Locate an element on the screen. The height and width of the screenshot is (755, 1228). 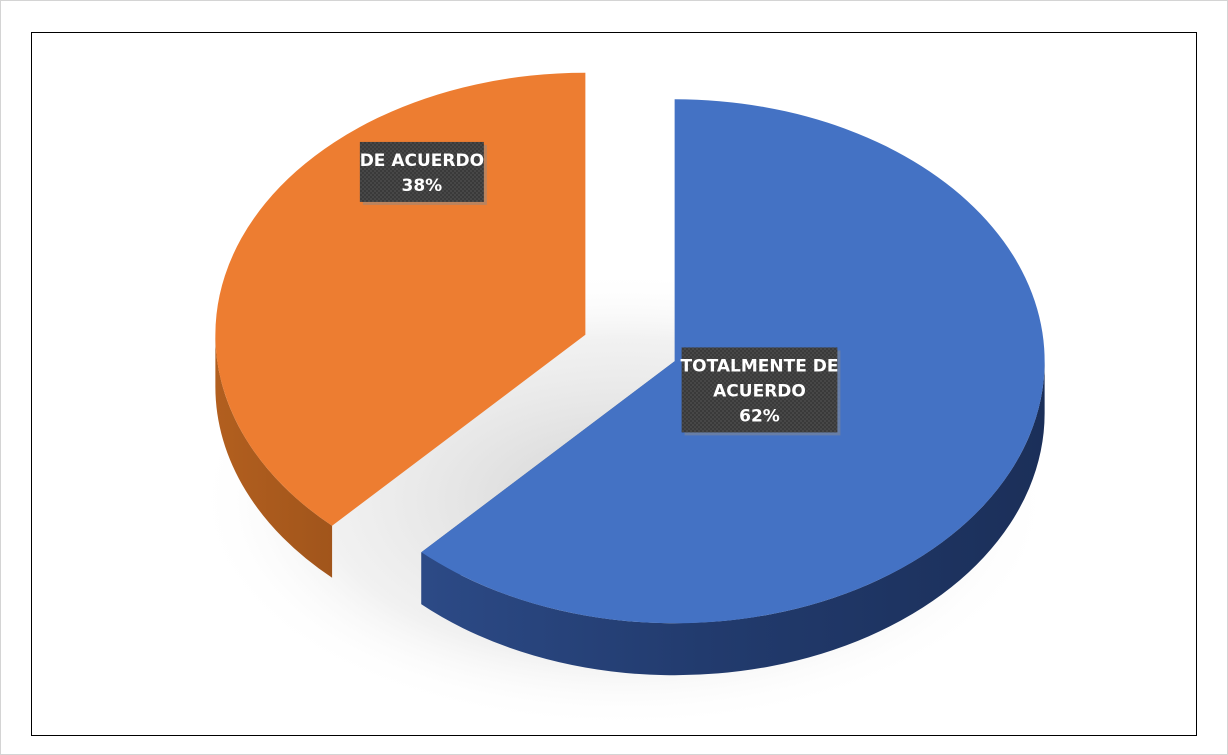
data-label-de-acuerdo: DE ACUERDO 38% is located at coordinates (423, 173).